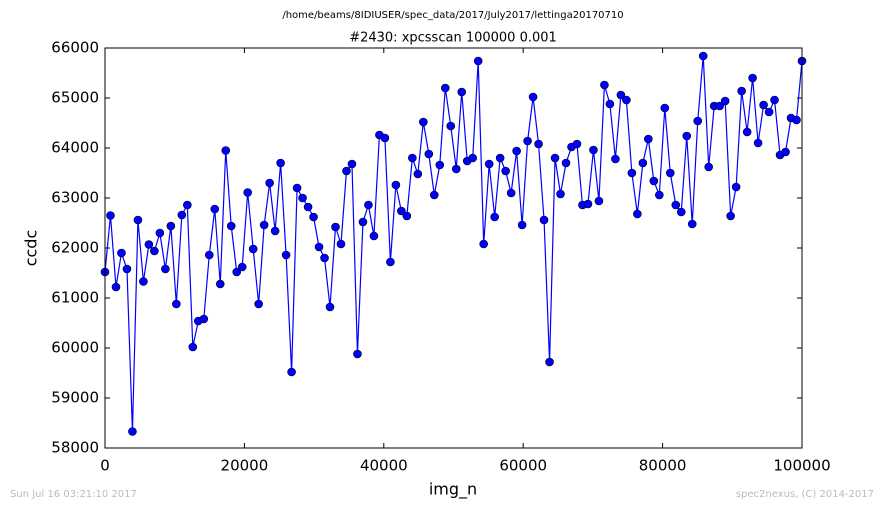 Image resolution: width=884 pixels, height=509 pixels. What do you see at coordinates (105, 466) in the screenshot?
I see `x-tick-label: 0` at bounding box center [105, 466].